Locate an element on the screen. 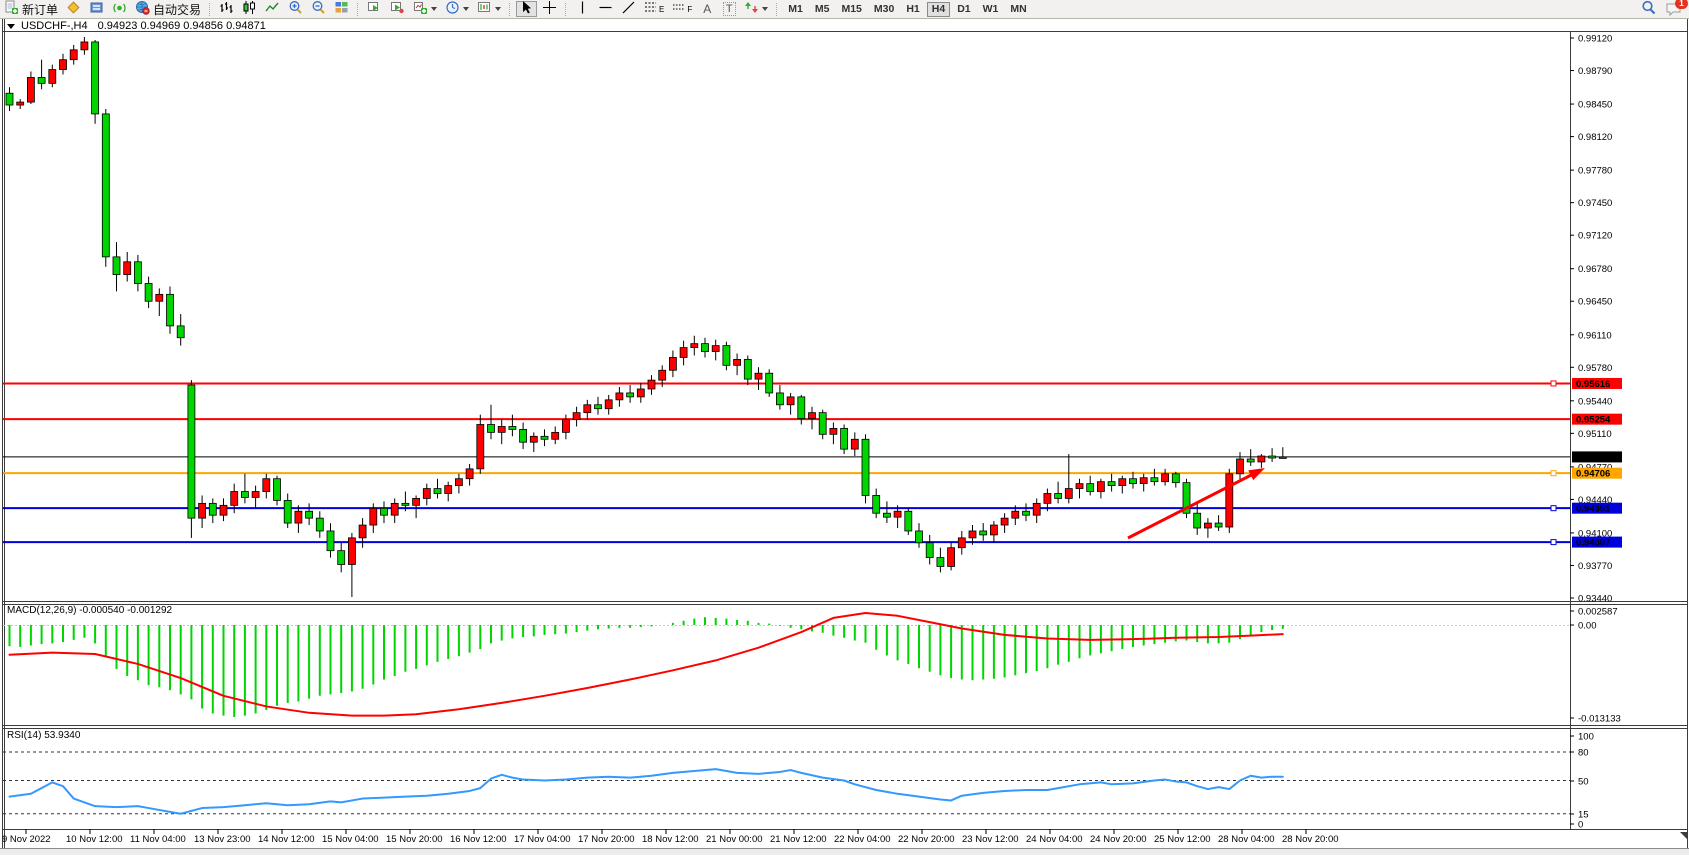 The image size is (1689, 855). line-chart-button is located at coordinates (272, 9).